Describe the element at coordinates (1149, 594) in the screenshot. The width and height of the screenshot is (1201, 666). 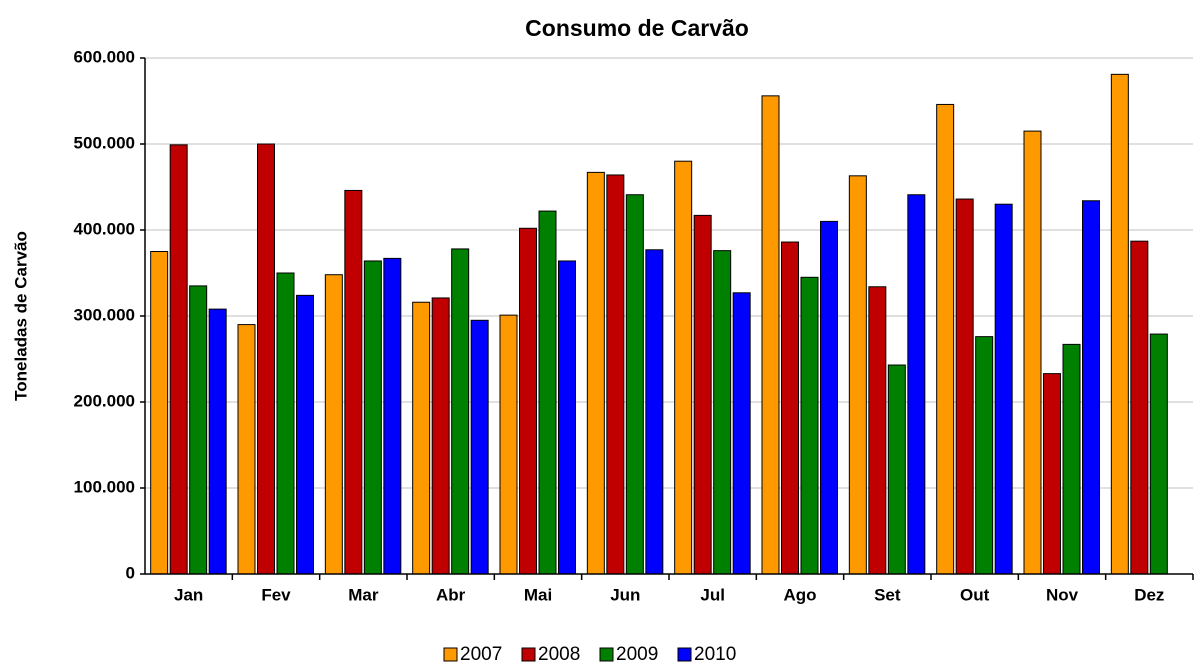
I see `x-tick-label: Dez` at that location.